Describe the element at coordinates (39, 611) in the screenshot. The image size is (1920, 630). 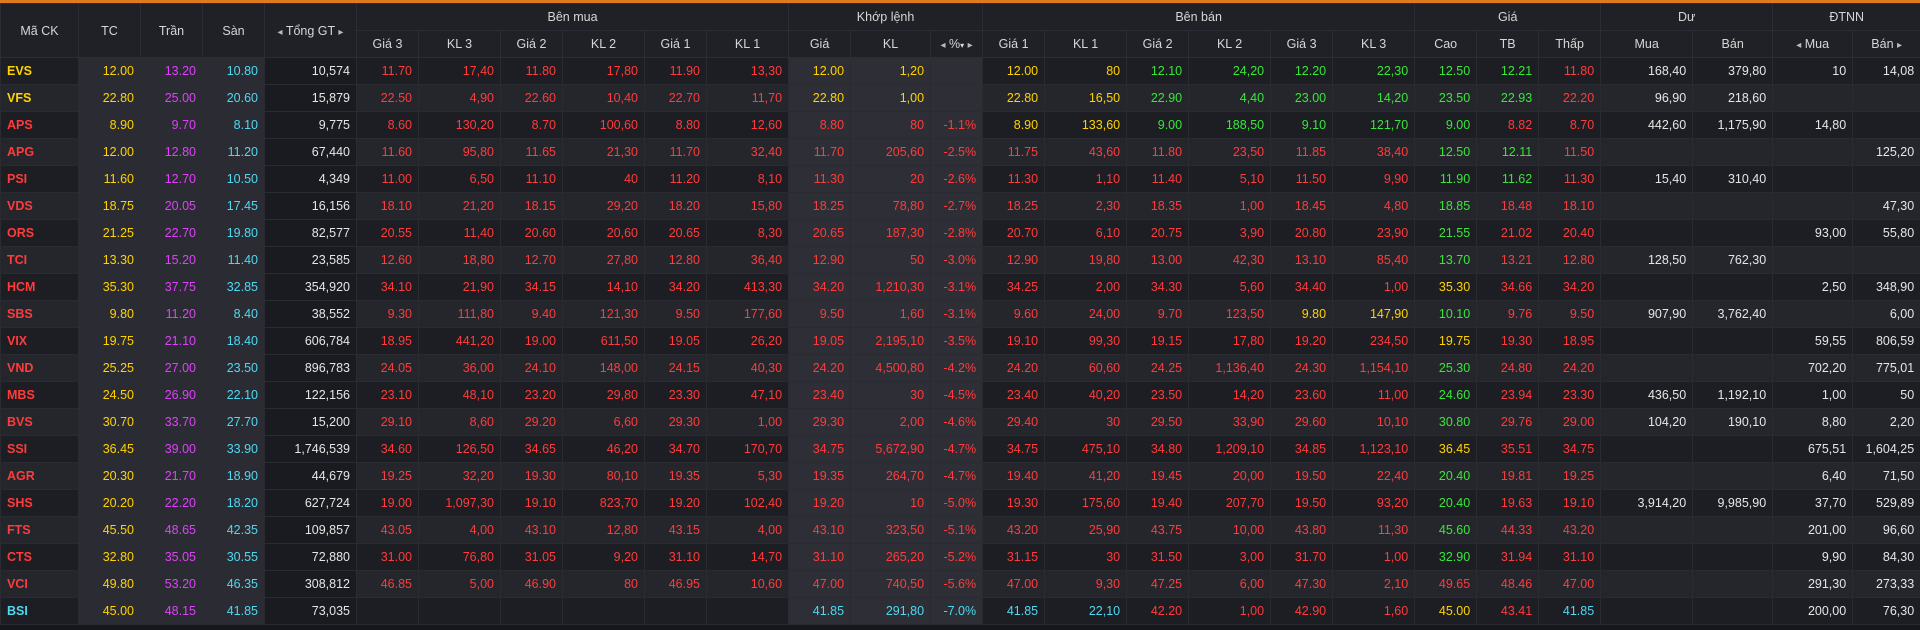
I see `symbol-cell: BSI` at that location.